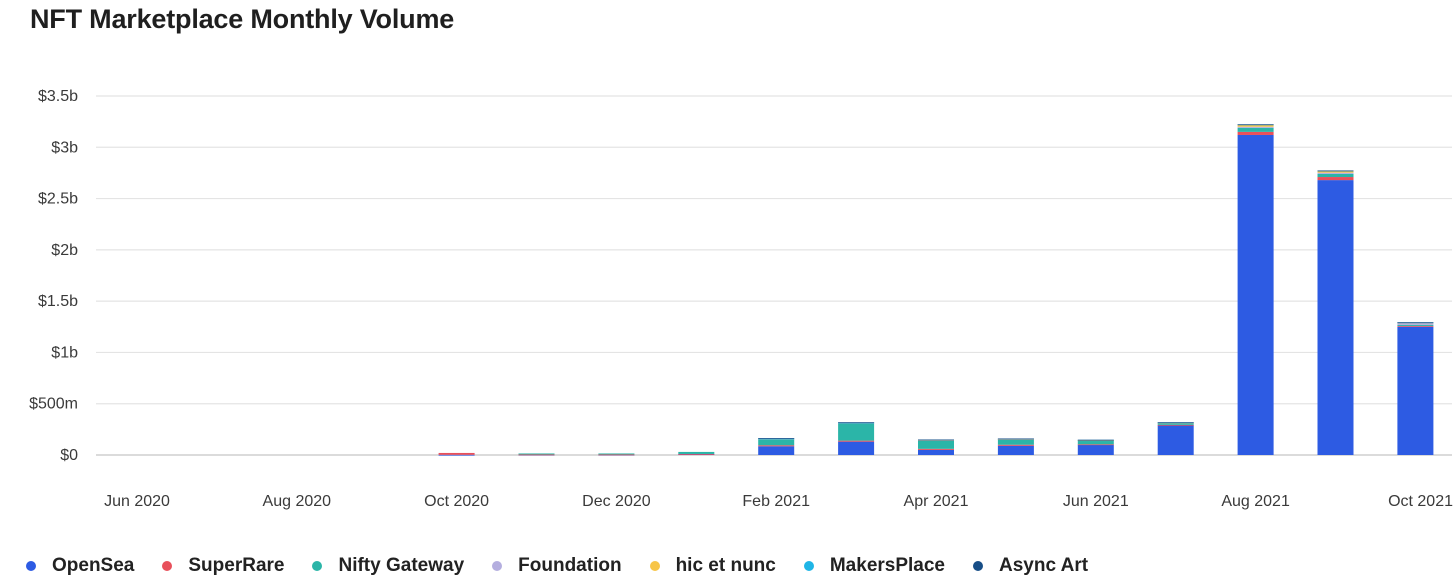 The height and width of the screenshot is (579, 1456). I want to click on legend-item: MakersPlace, so click(874, 566).